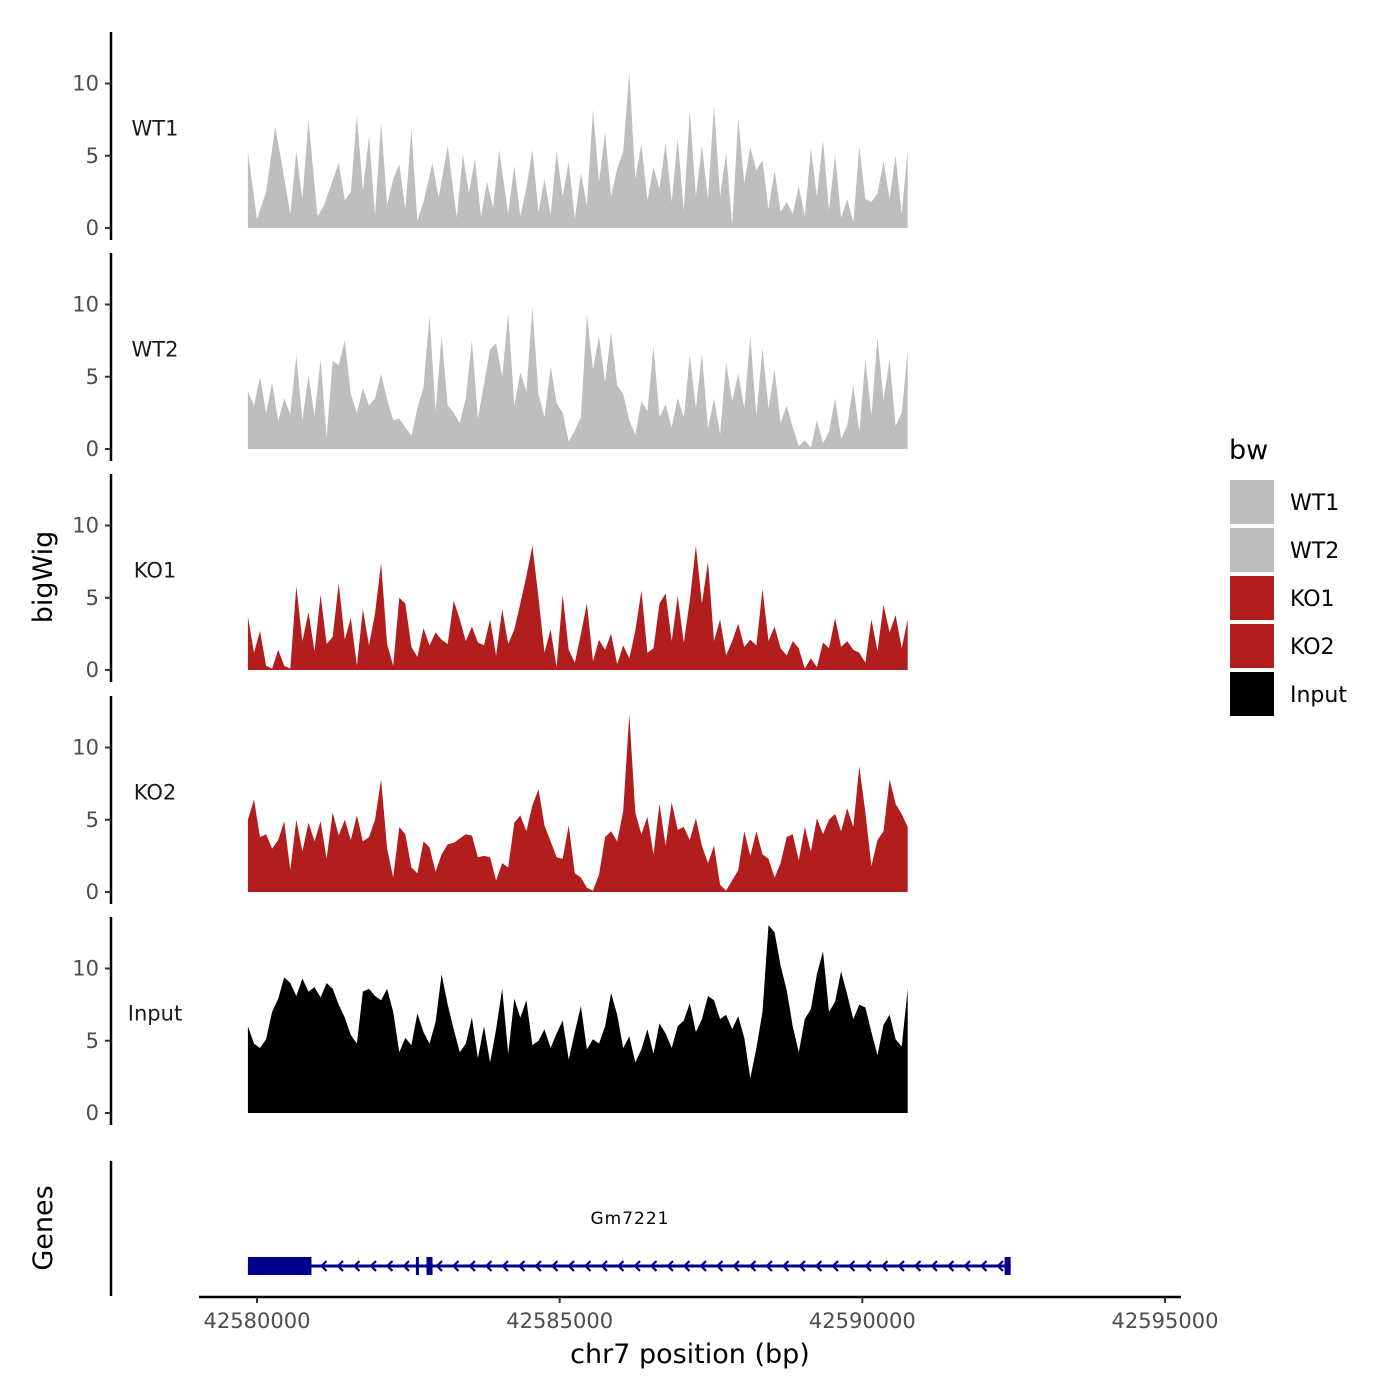 The image size is (1400, 1400). What do you see at coordinates (560, 1228) in the screenshot?
I see `gene-track-panel: Gm7221` at bounding box center [560, 1228].